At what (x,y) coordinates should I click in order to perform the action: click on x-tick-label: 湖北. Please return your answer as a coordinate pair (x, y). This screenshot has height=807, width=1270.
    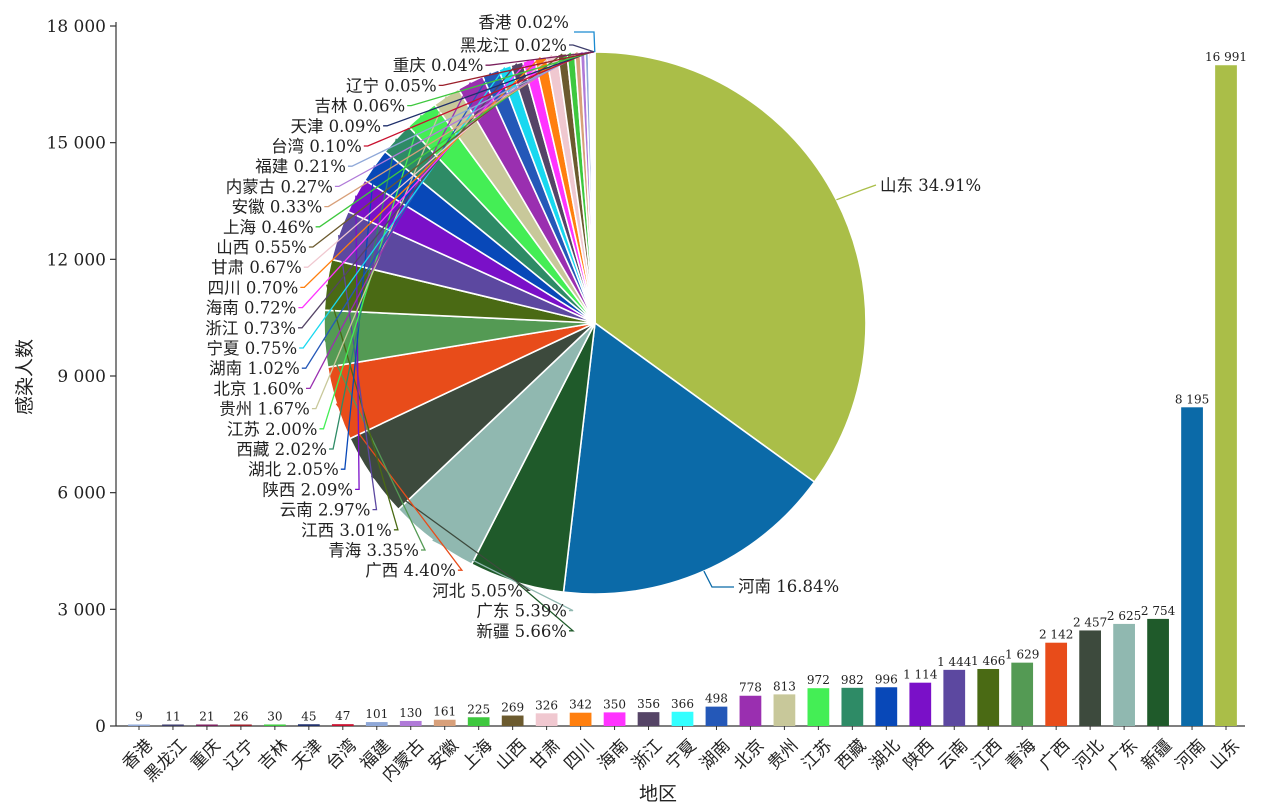
    Looking at the image, I should click on (885, 755).